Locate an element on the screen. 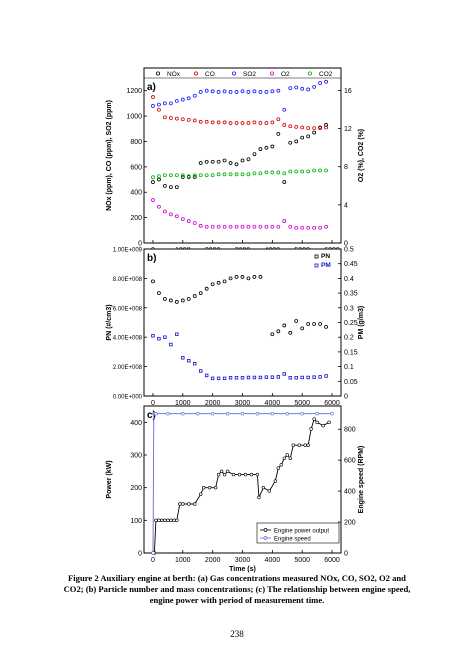  y-tick-label: 2.00E+008 is located at coordinates (128, 368).